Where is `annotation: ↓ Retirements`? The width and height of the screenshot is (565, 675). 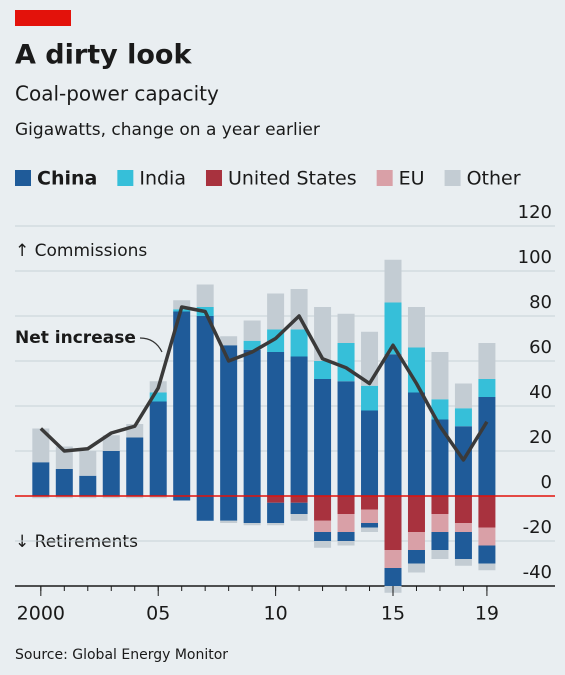 annotation: ↓ Retirements is located at coordinates (76, 542).